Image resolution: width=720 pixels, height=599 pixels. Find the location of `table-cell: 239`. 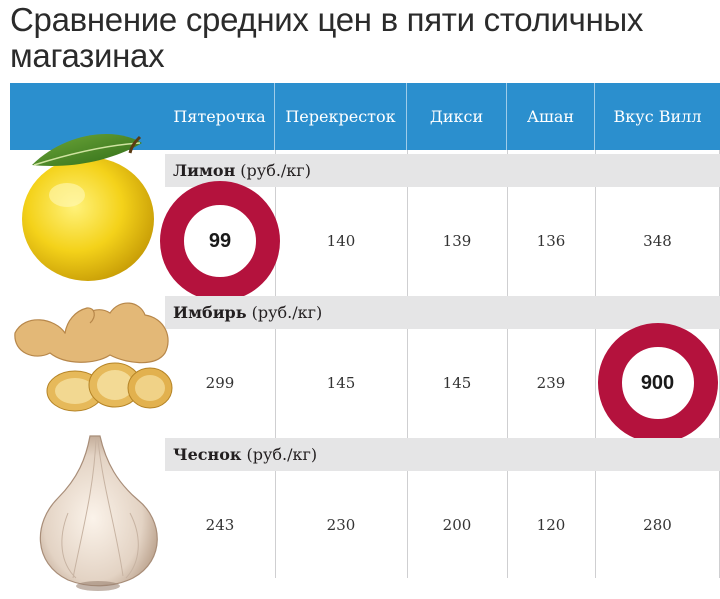

table-cell: 239 is located at coordinates (551, 383).